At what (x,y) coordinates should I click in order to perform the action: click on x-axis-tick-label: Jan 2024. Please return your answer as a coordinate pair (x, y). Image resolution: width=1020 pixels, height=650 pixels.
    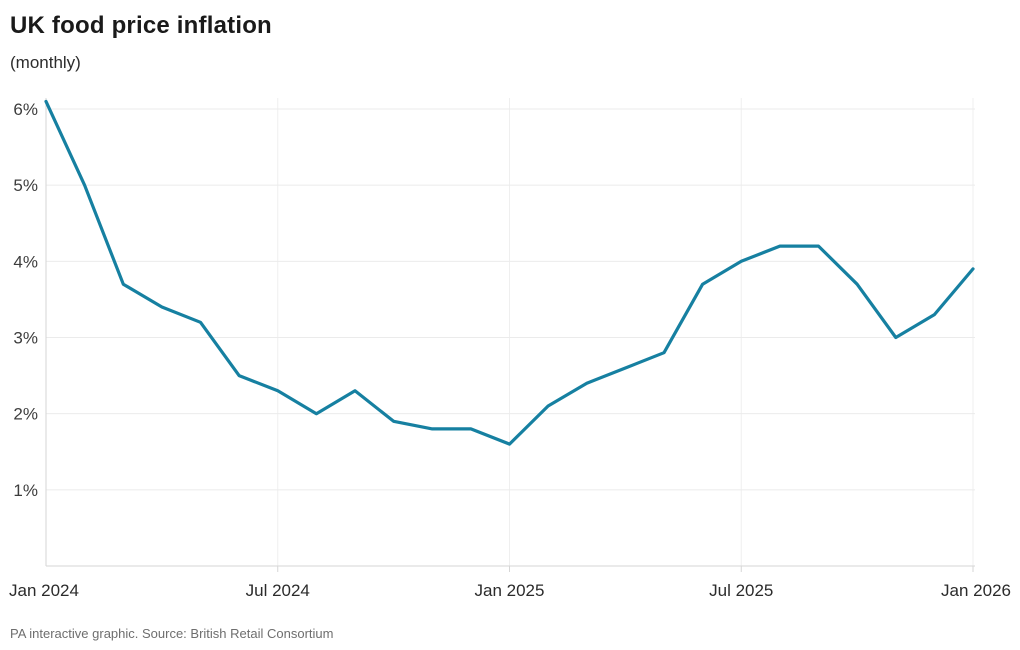
    Looking at the image, I should click on (44, 590).